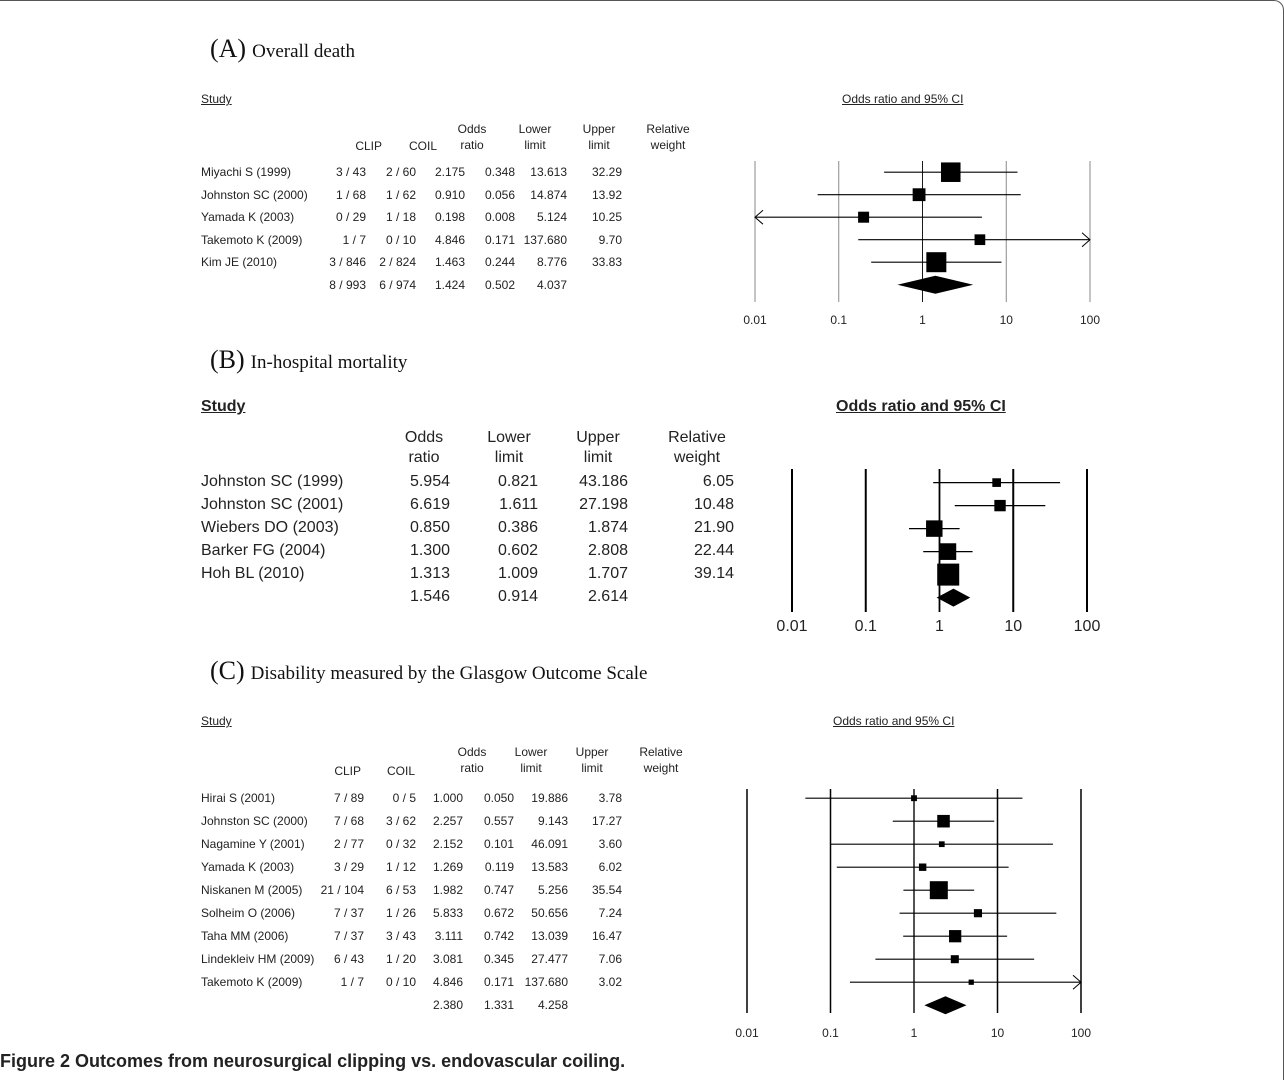  Describe the element at coordinates (607, 527) in the screenshot. I see `cell-upper: 1.874` at that location.